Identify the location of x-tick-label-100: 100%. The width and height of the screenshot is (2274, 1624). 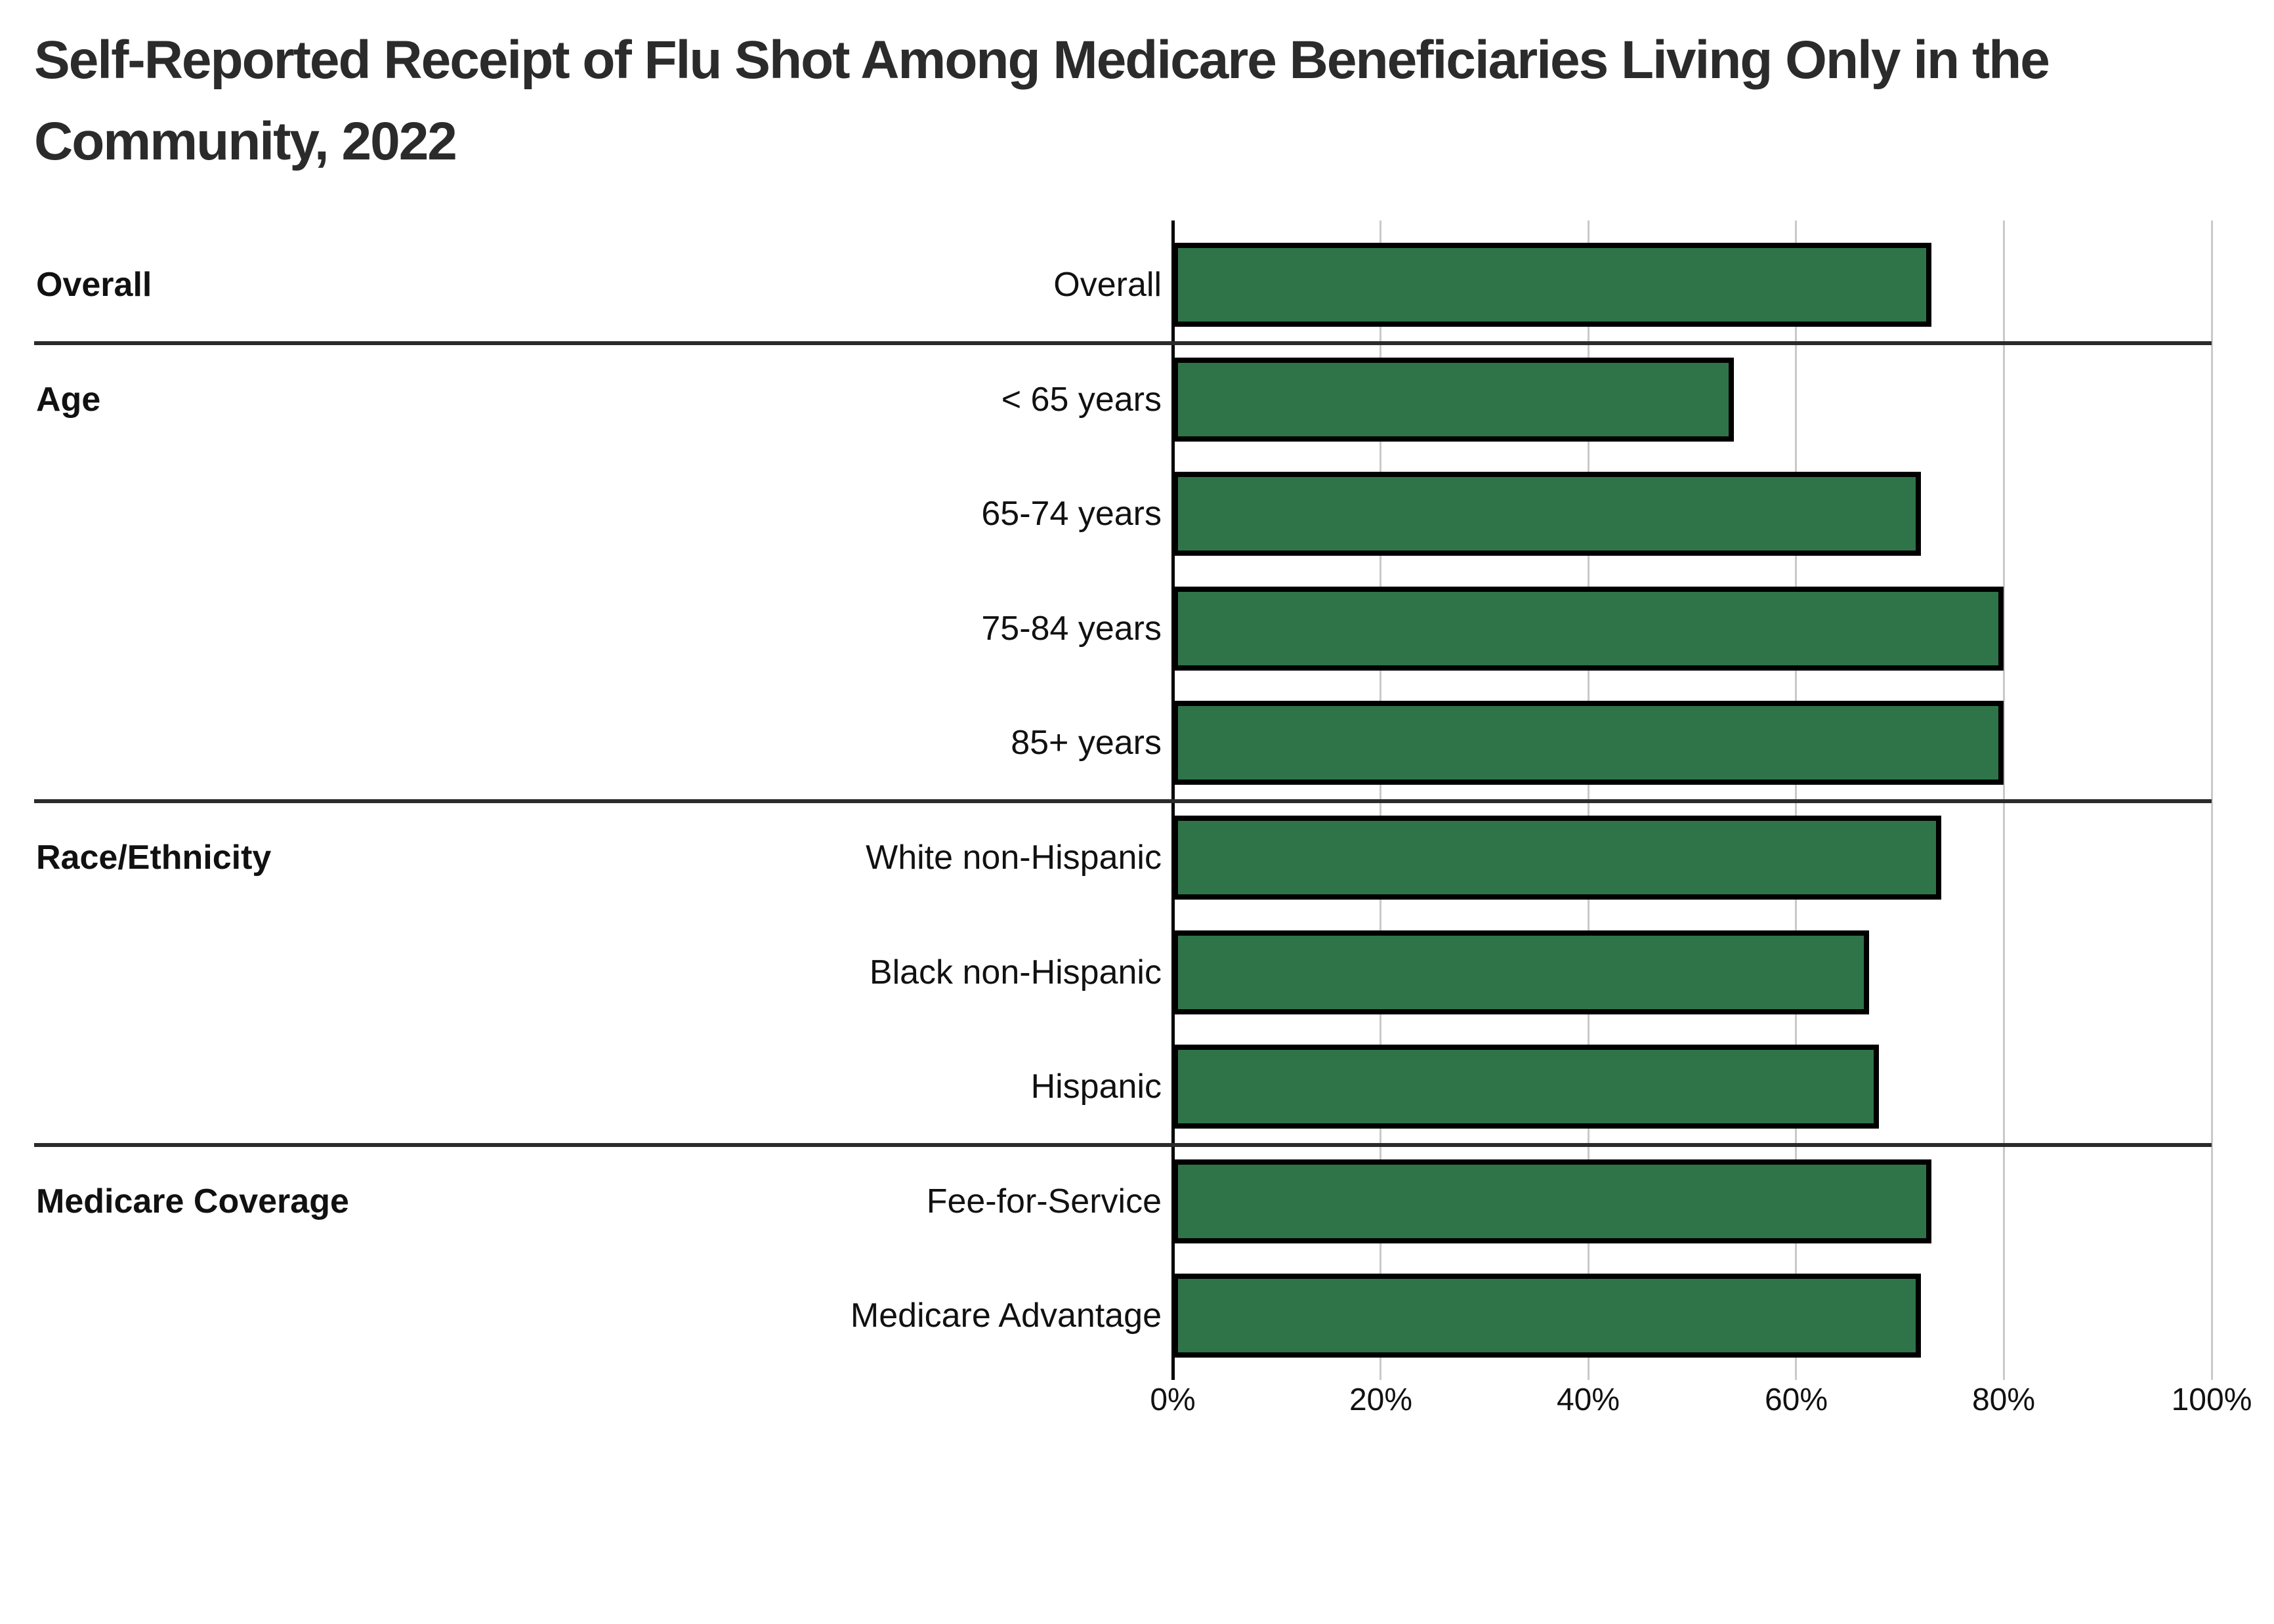
(2211, 1400).